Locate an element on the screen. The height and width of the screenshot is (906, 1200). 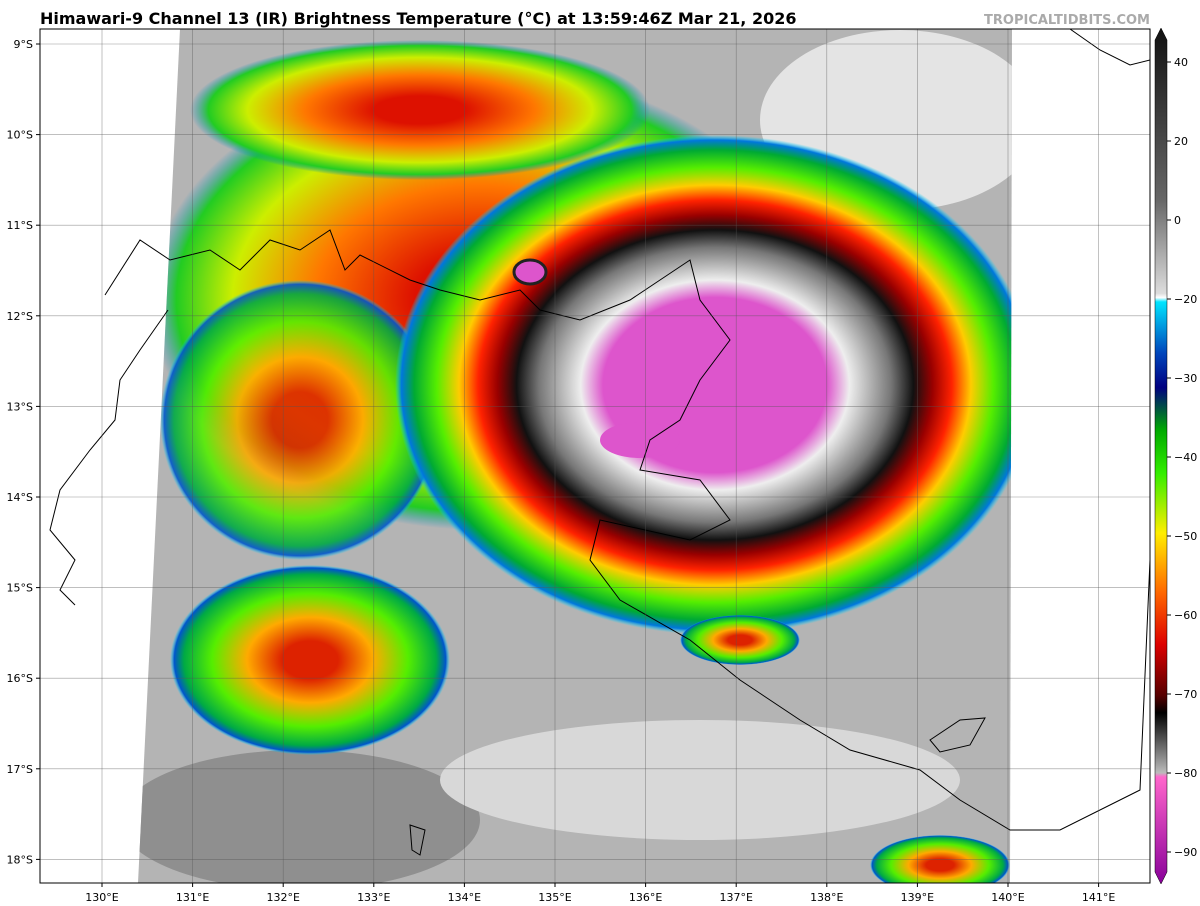
colorbar-label: −80 is located at coordinates (1185, 773).